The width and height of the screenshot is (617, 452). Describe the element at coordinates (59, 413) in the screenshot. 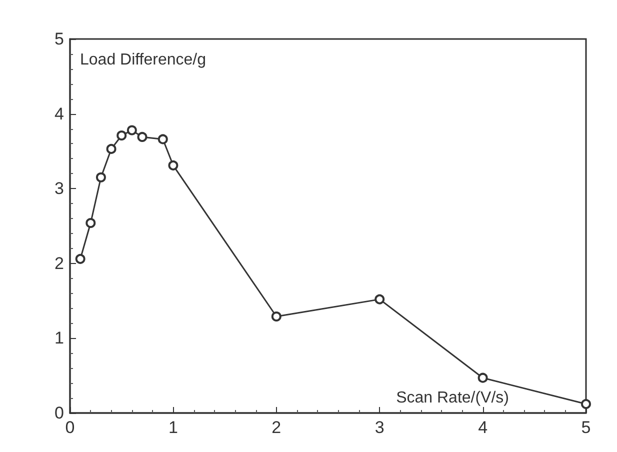

I see `y-tick-label: 0` at that location.